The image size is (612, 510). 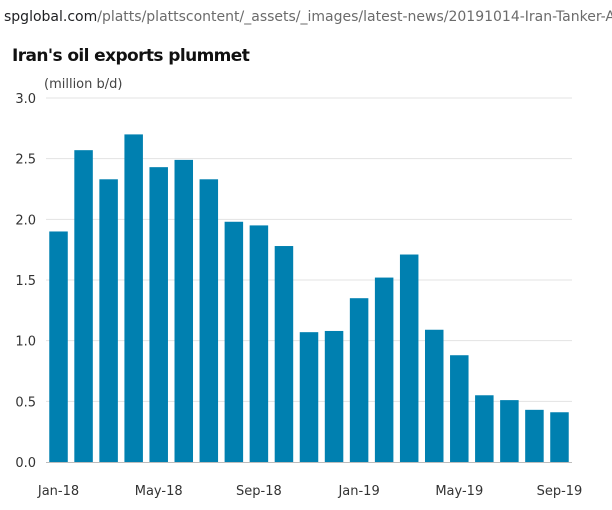 I want to click on y-tick-label: 2.0, so click(x=25, y=220).